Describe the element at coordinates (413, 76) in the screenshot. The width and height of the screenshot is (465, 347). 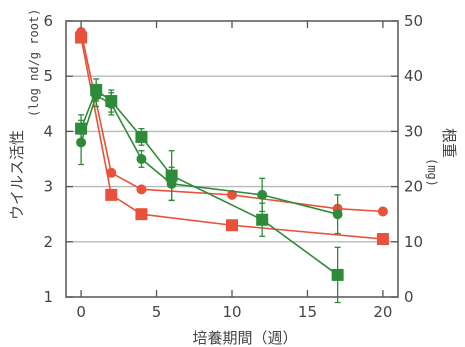
I see `y-right-tick-label-40: 40` at that location.